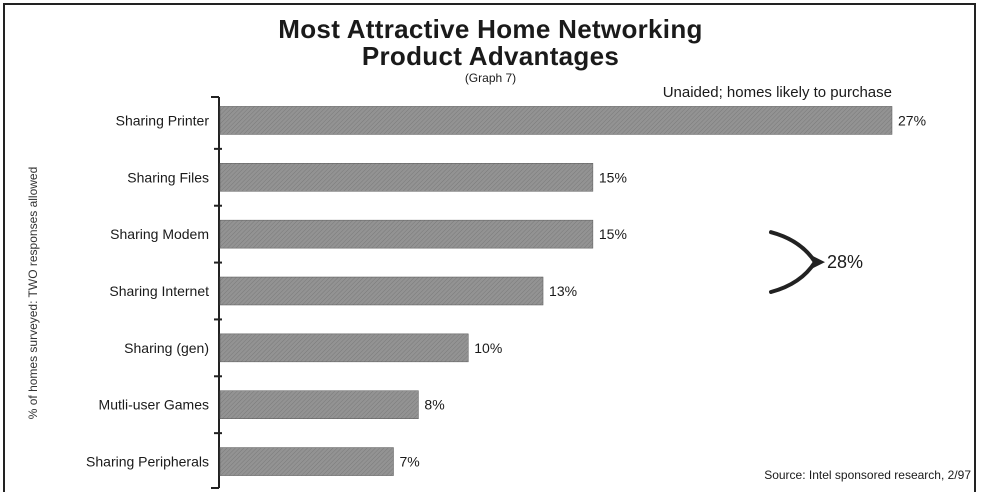 This screenshot has width=981, height=495. I want to click on chart-title-line-2: Product Advantages, so click(490, 56).